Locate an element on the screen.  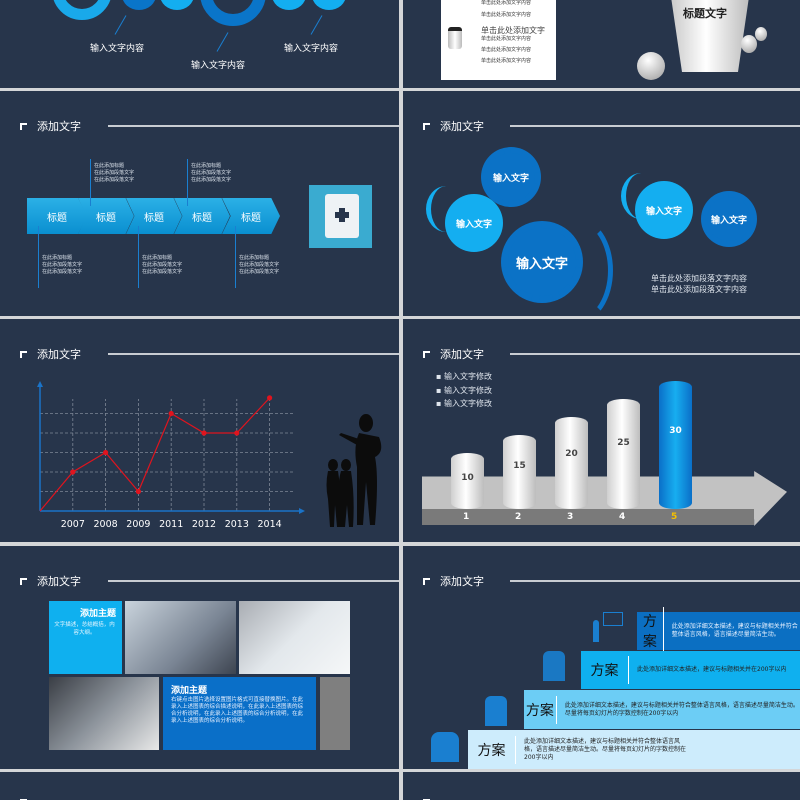
x-tick-label: 3 is located at coordinates (570, 517).